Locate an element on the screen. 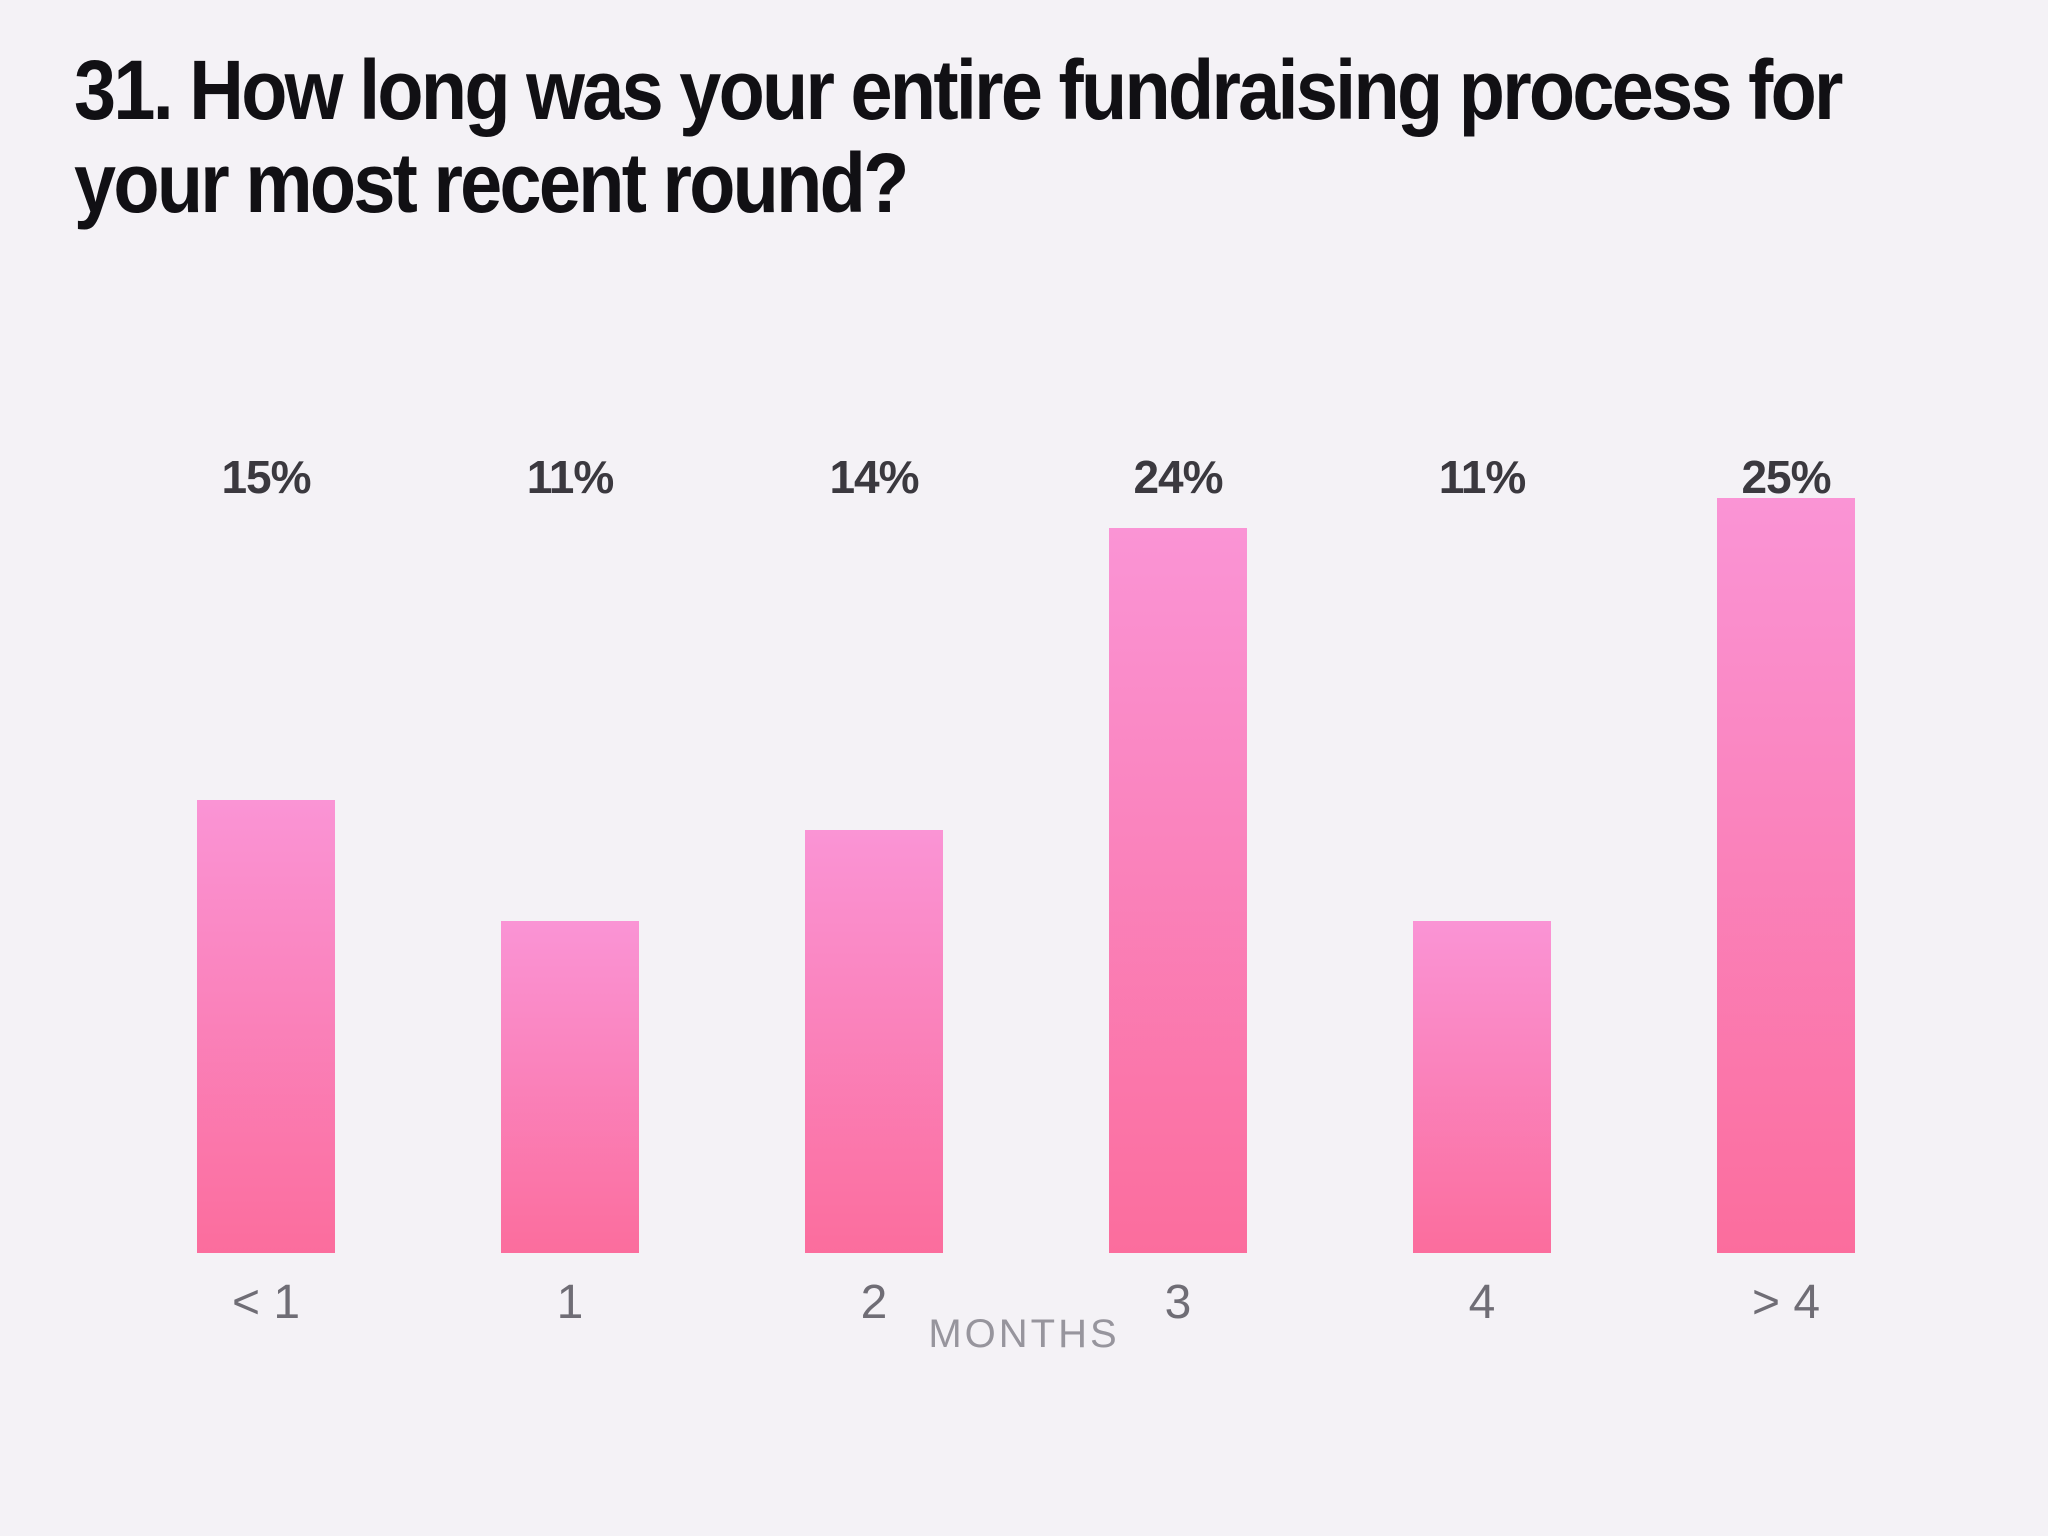  bar-column: 24% 3 is located at coordinates (1178, 884).